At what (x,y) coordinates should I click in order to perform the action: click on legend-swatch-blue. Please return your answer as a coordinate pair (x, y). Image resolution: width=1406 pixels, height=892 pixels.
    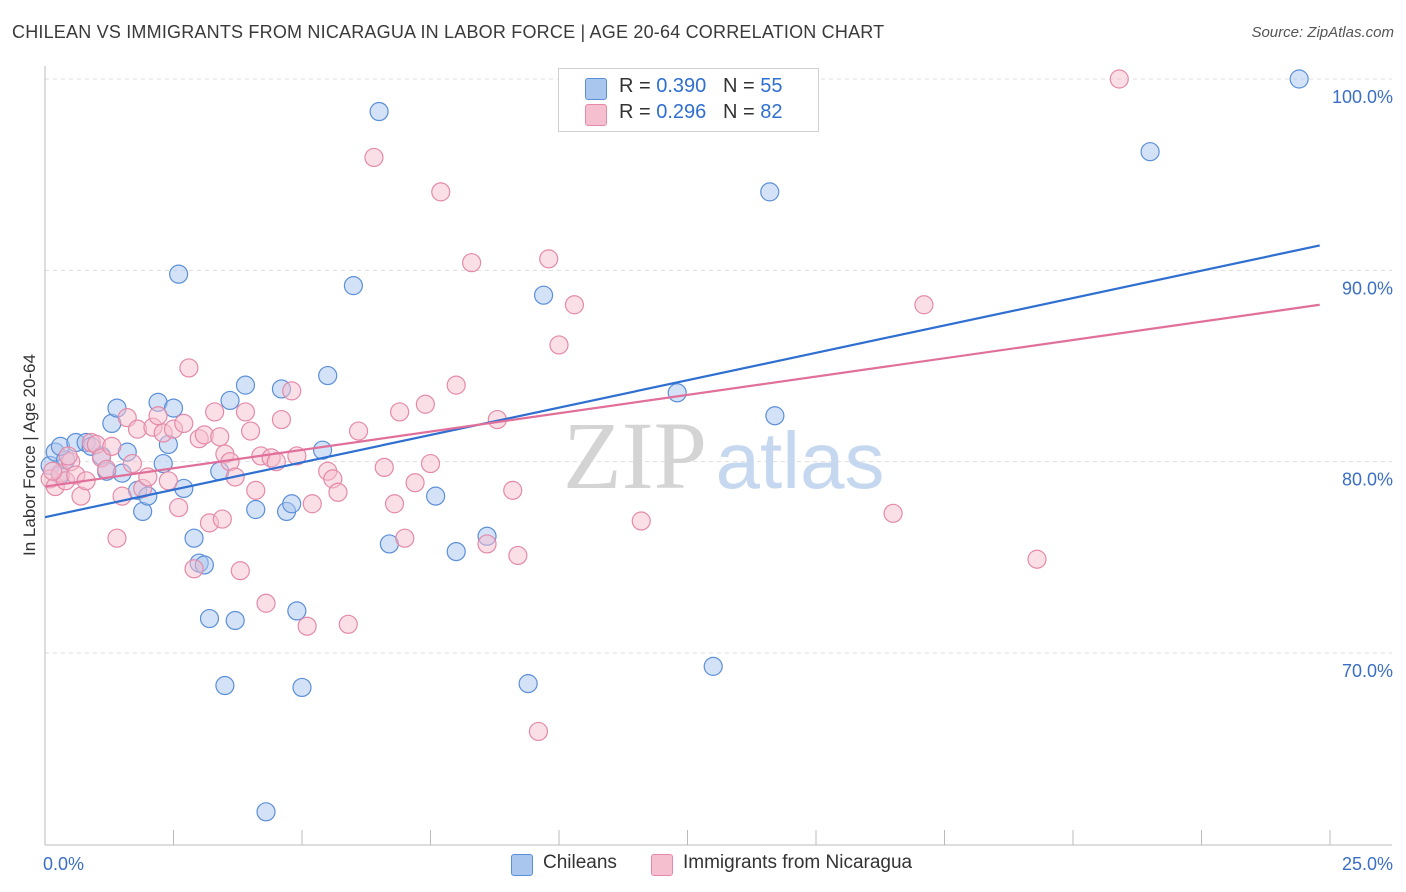
    Looking at the image, I should click on (596, 89).